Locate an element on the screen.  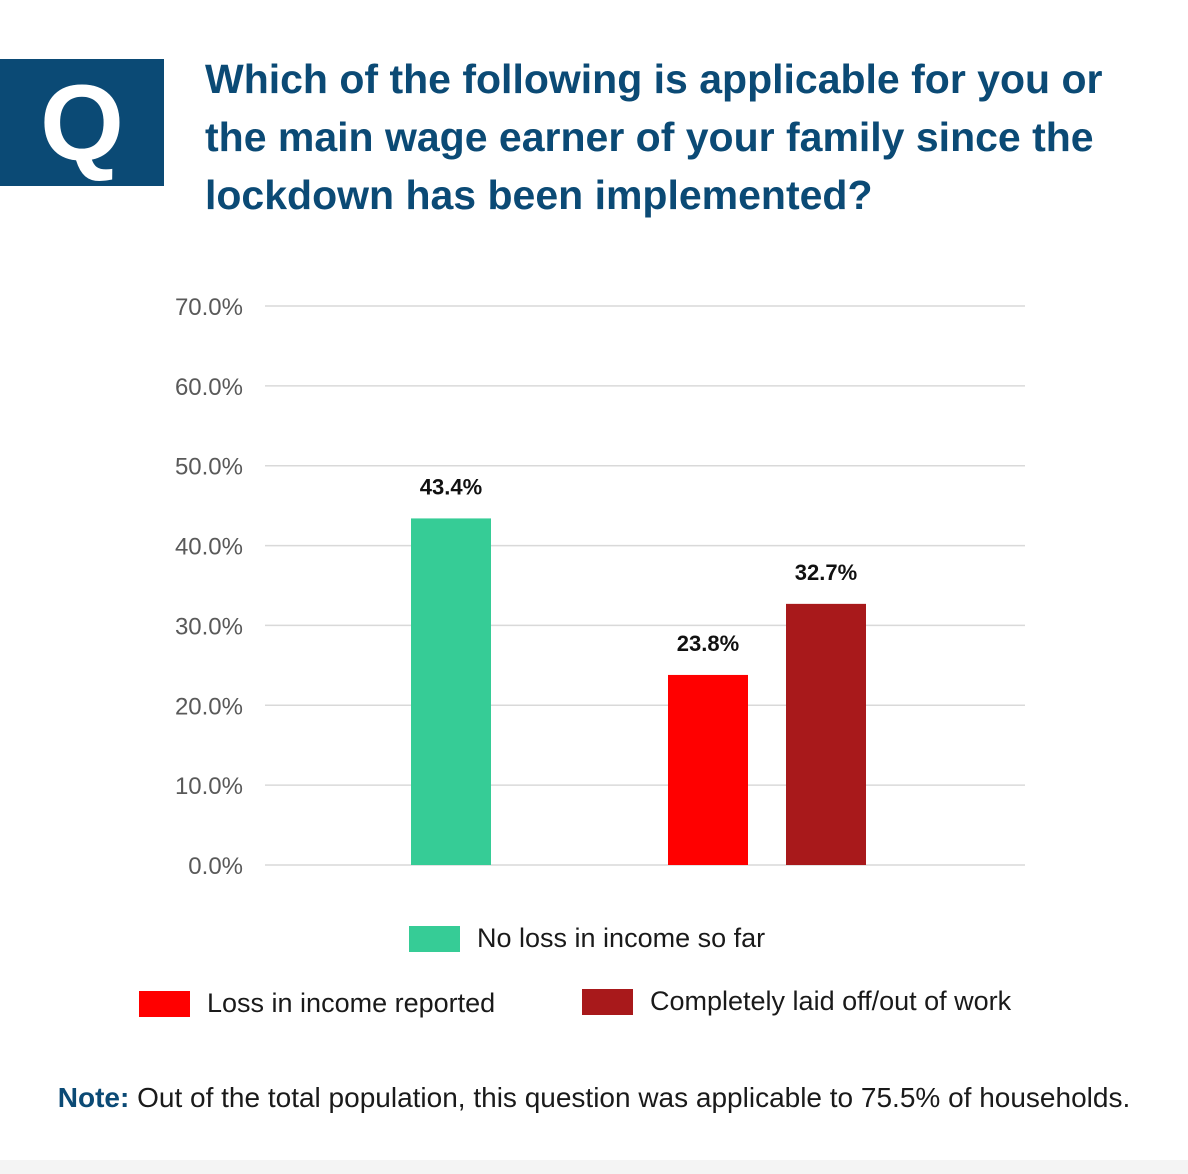
legend-item-no-loss: No loss in income so far is located at coordinates (587, 938).